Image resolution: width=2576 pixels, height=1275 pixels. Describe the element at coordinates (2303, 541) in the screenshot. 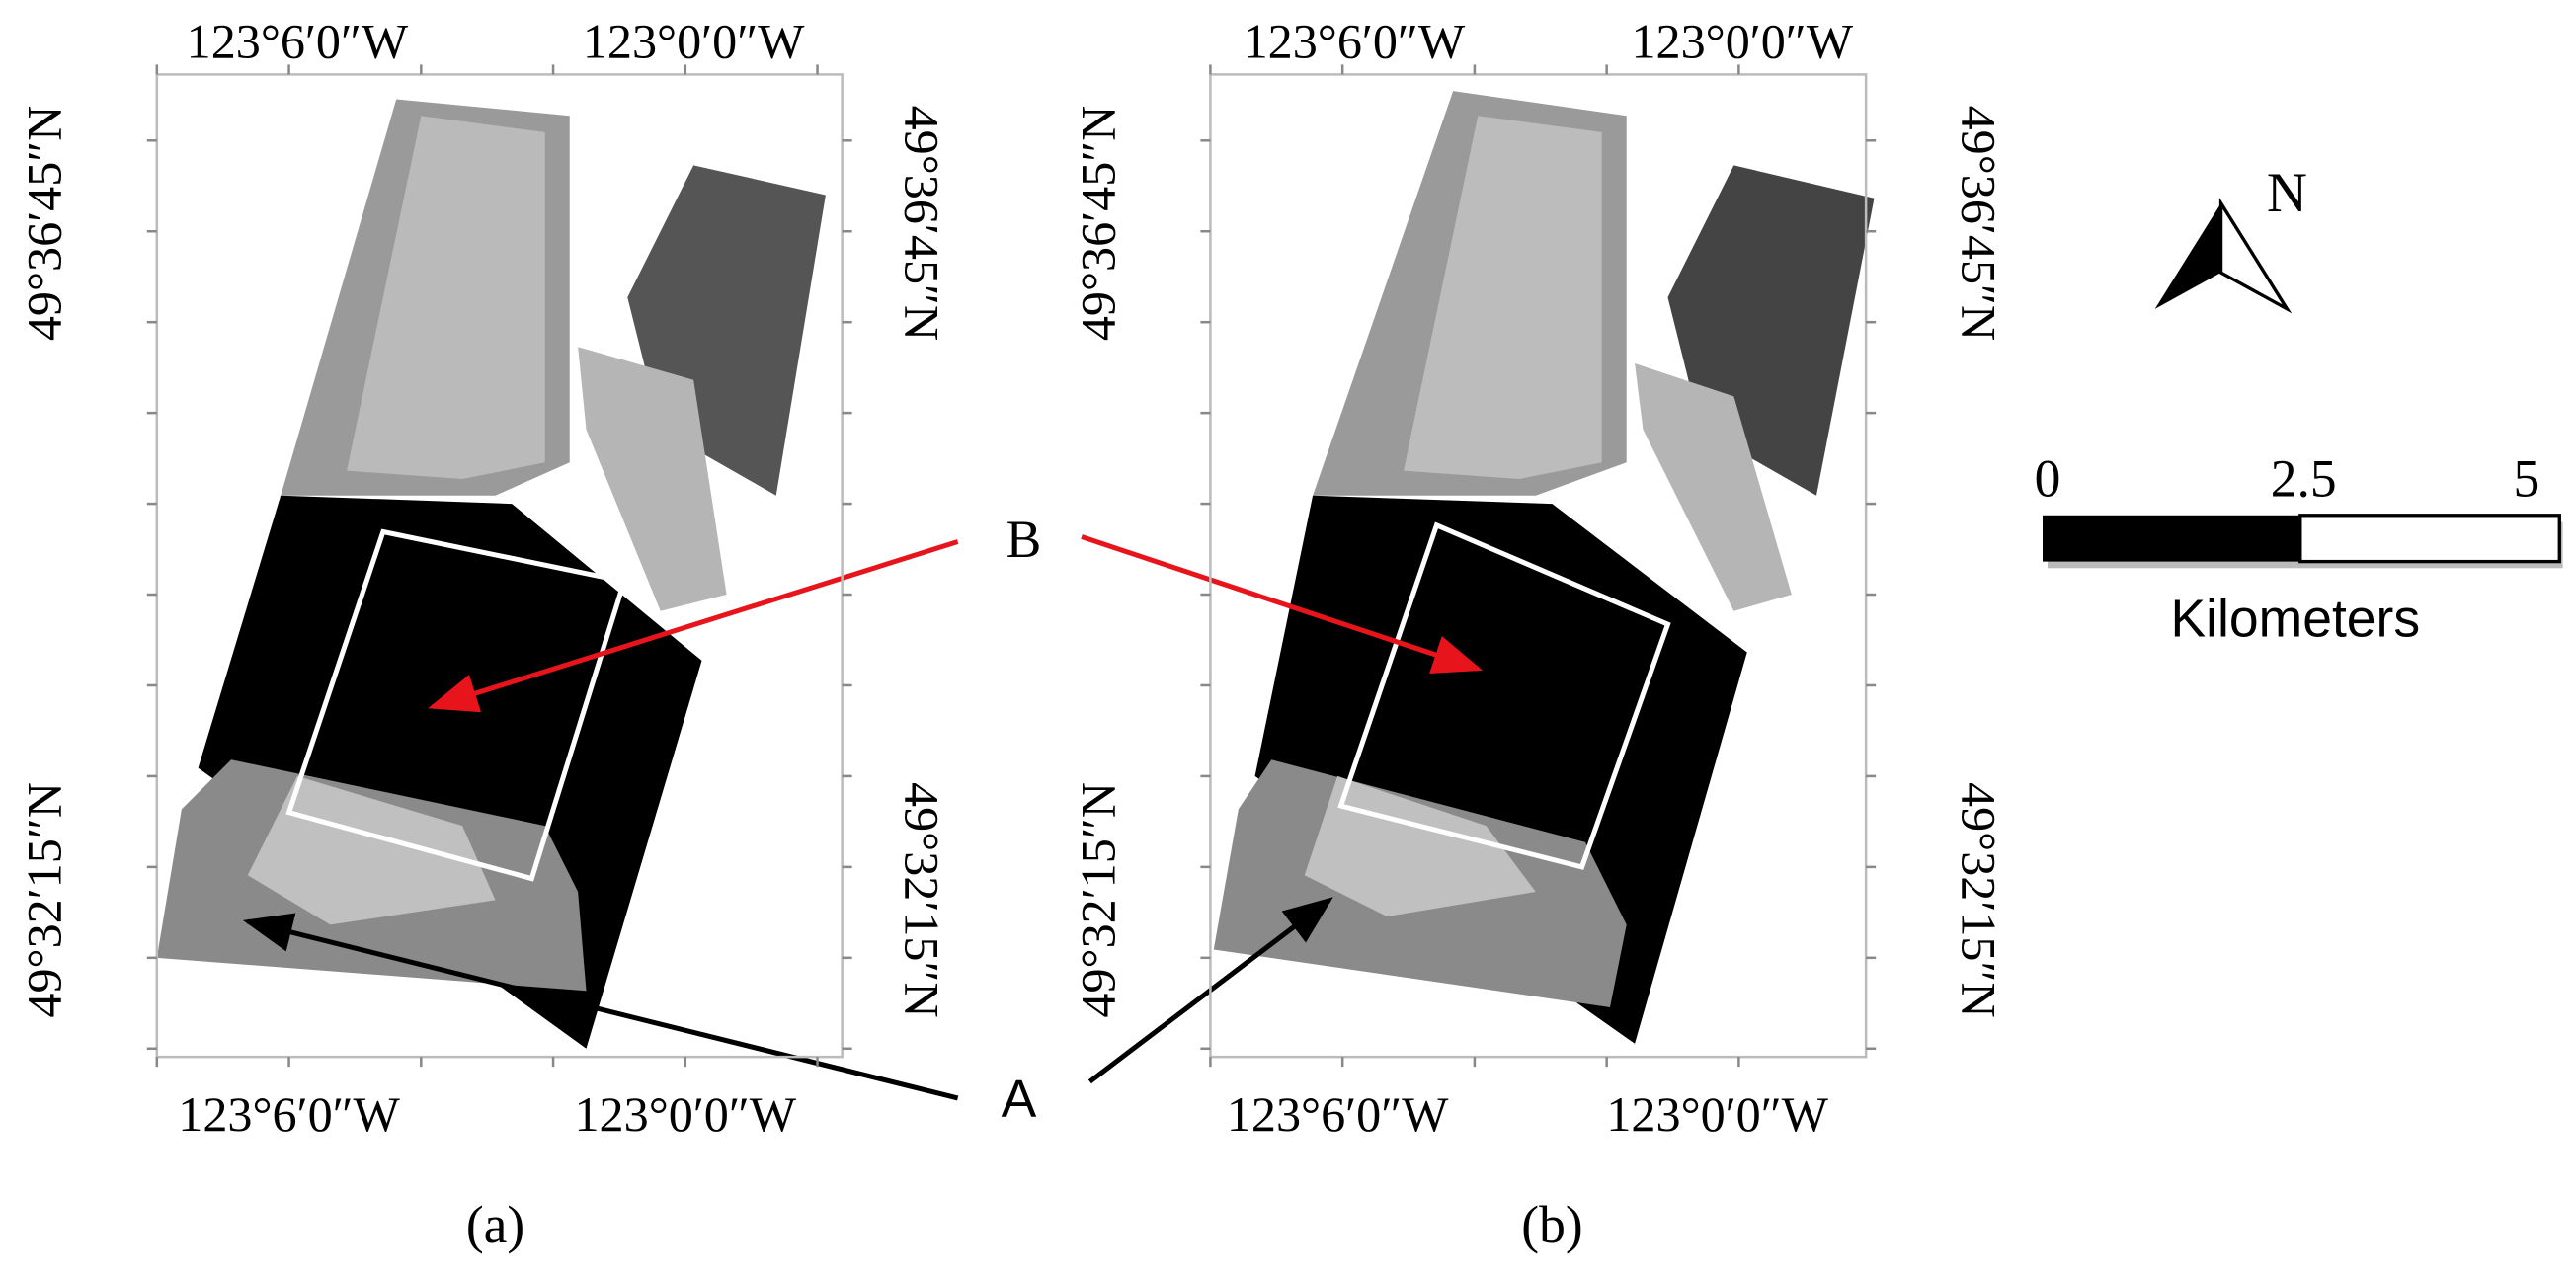

I see `scale-bar` at that location.